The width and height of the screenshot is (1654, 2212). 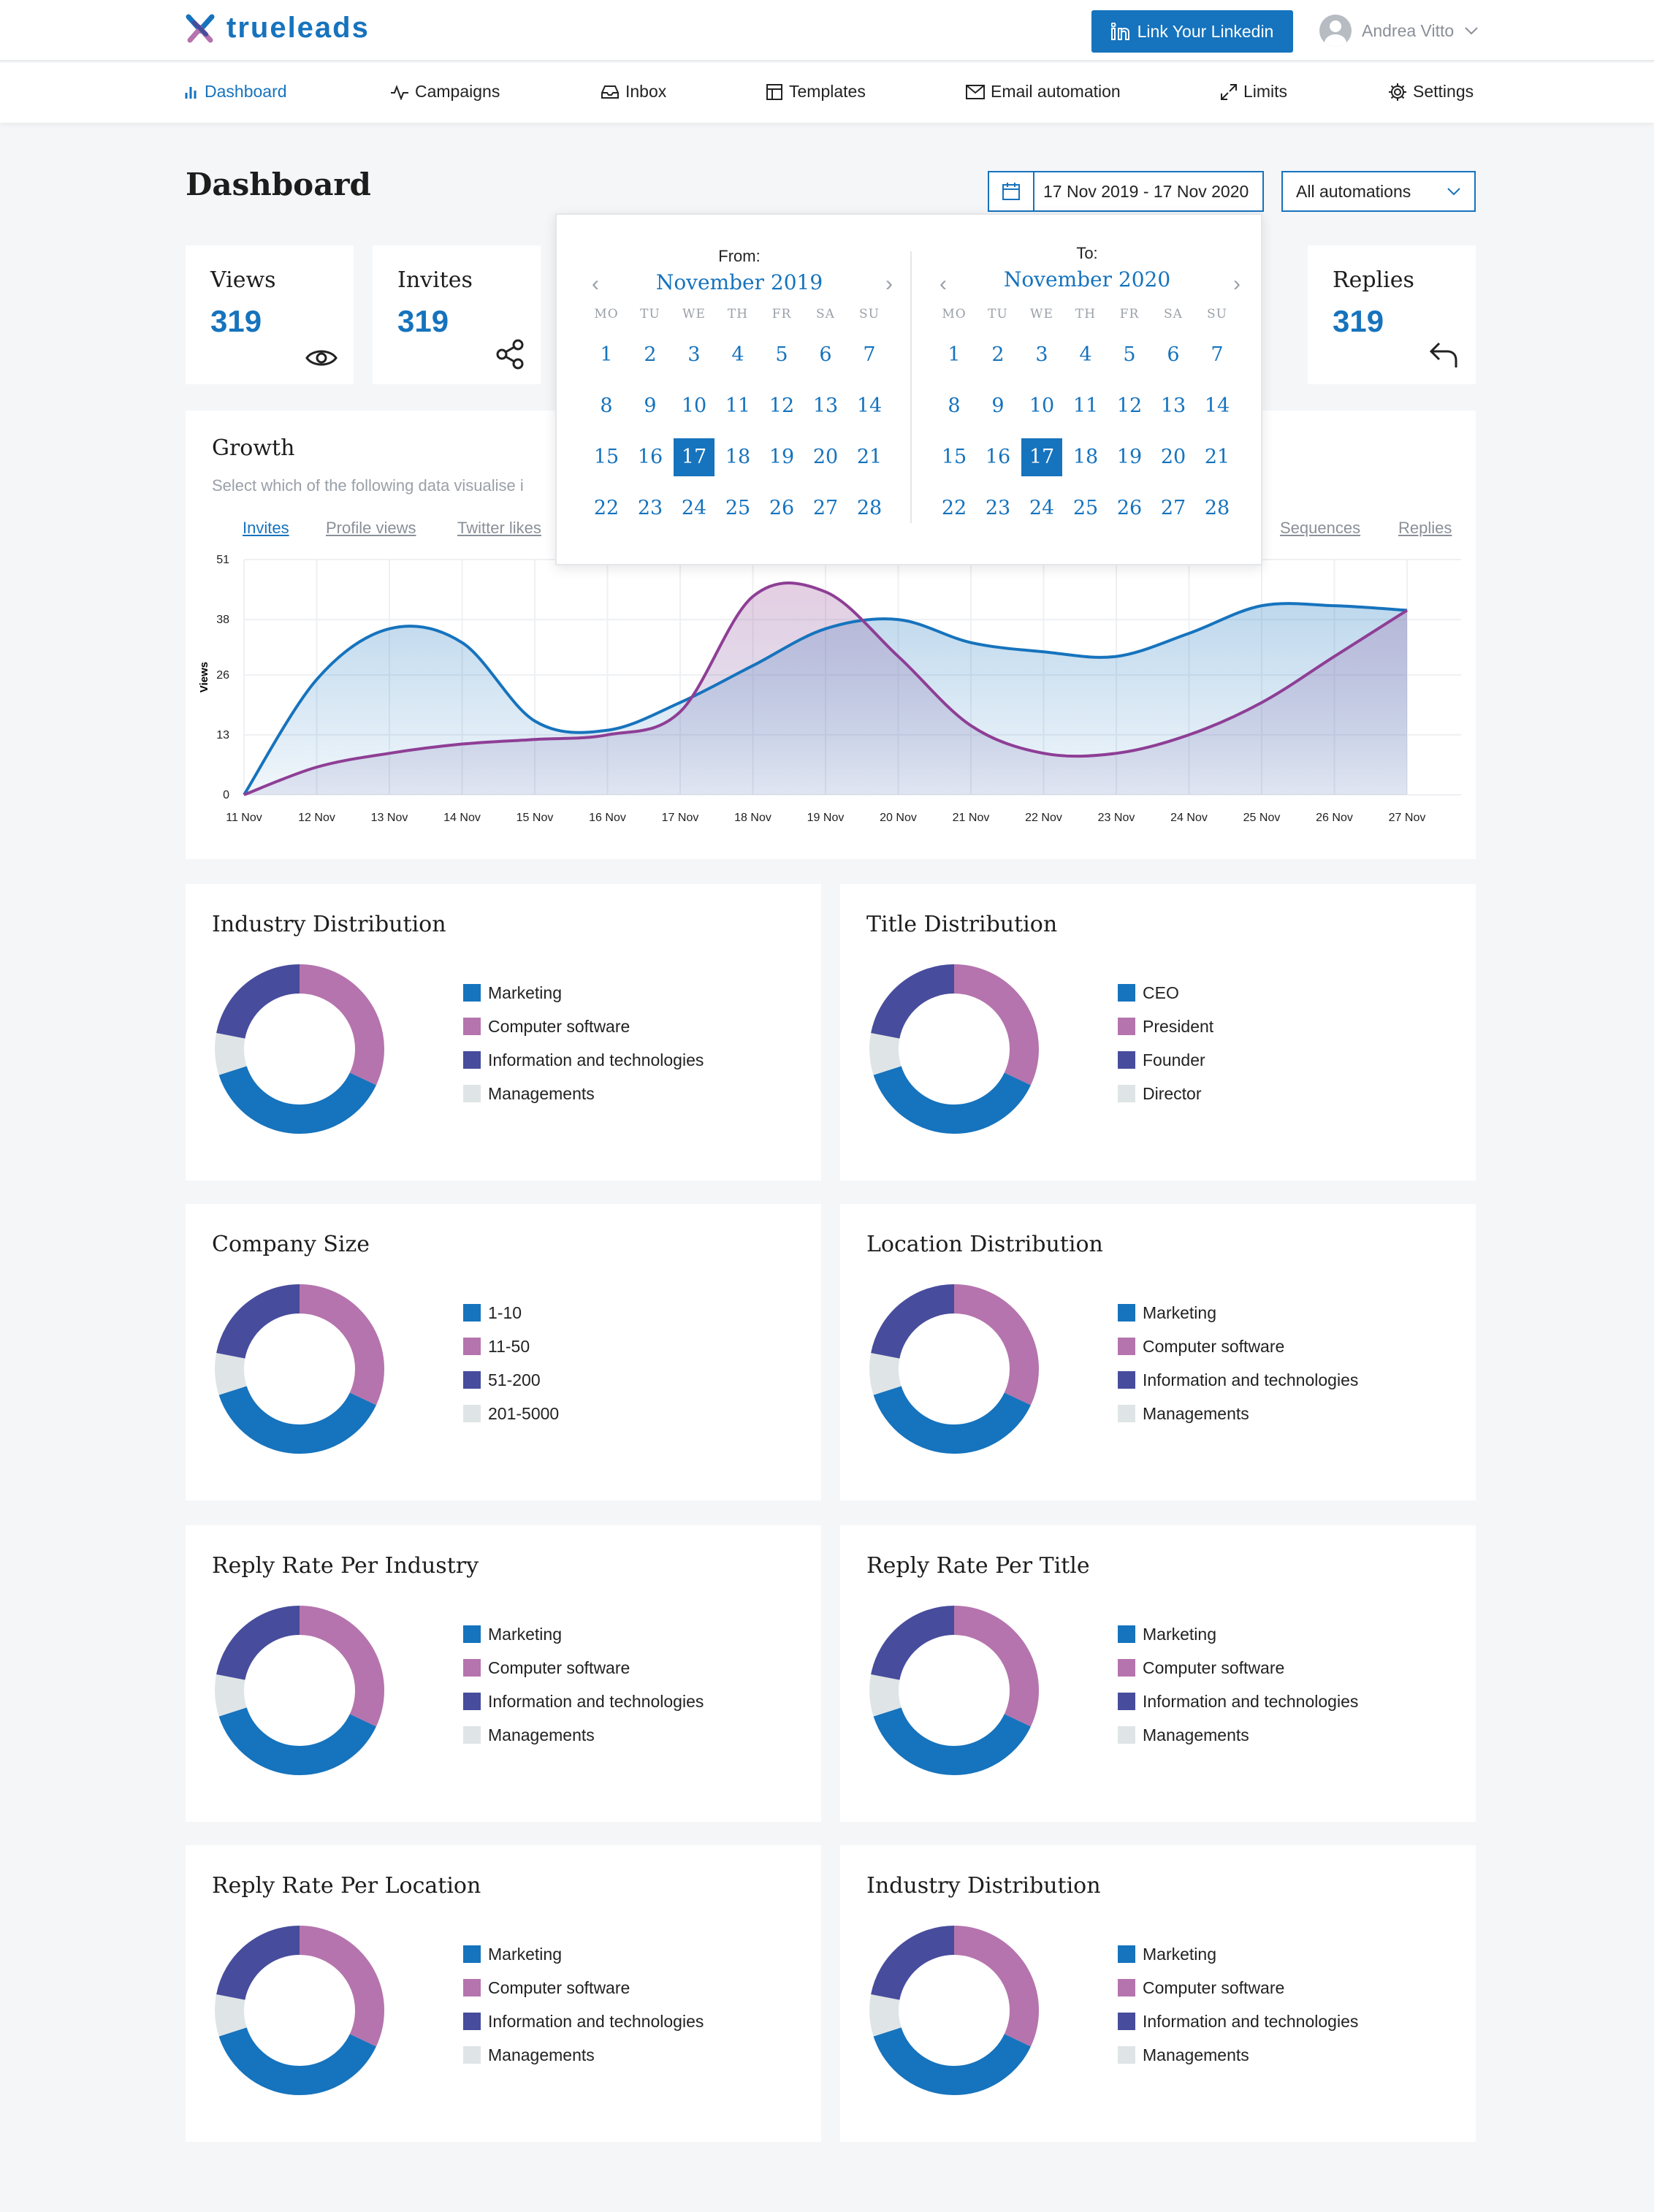 I want to click on stat-card-invites: Invites 319, so click(x=457, y=314).